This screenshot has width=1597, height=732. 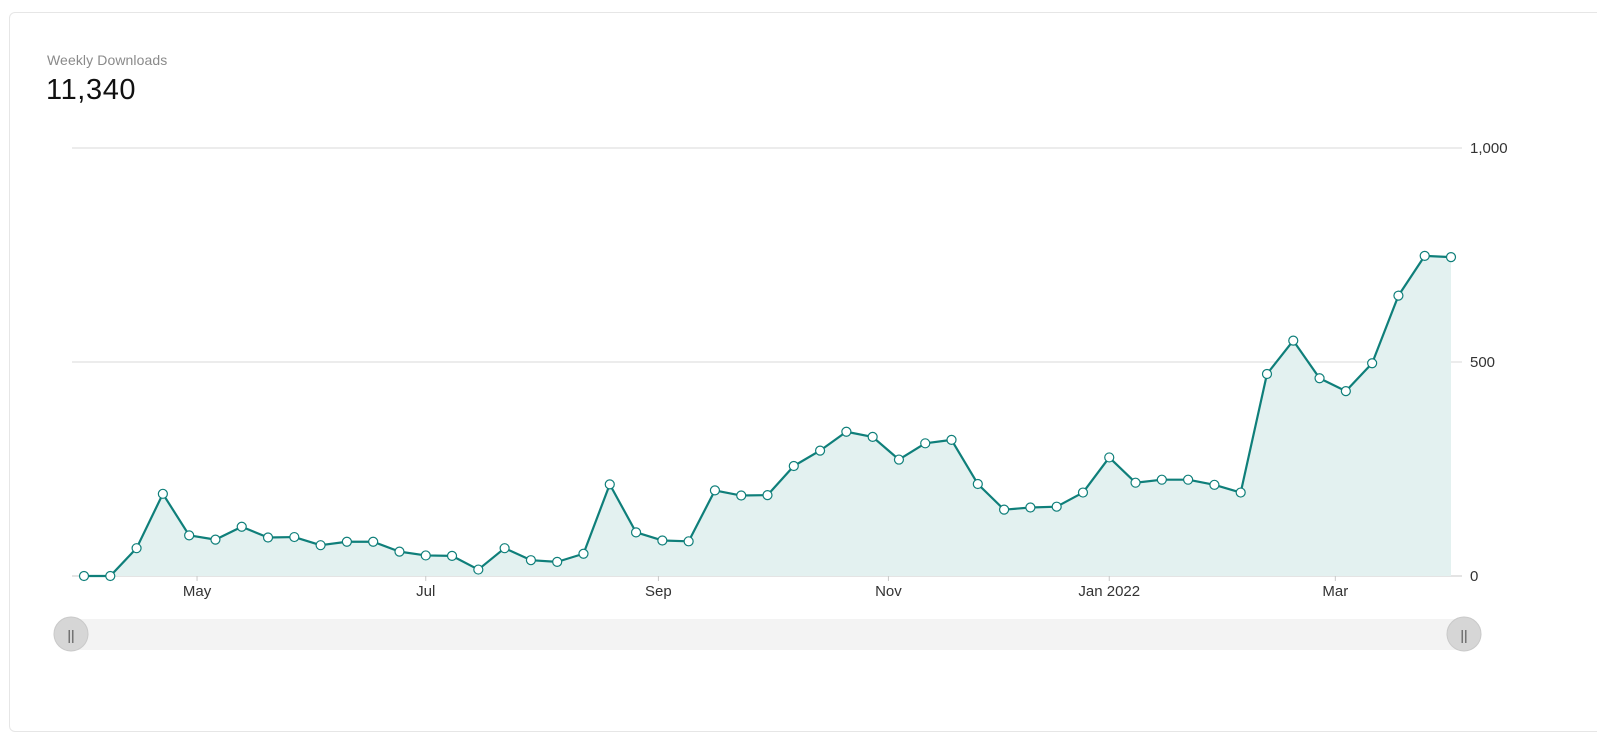 I want to click on range-right-handle: ||, so click(x=1464, y=634).